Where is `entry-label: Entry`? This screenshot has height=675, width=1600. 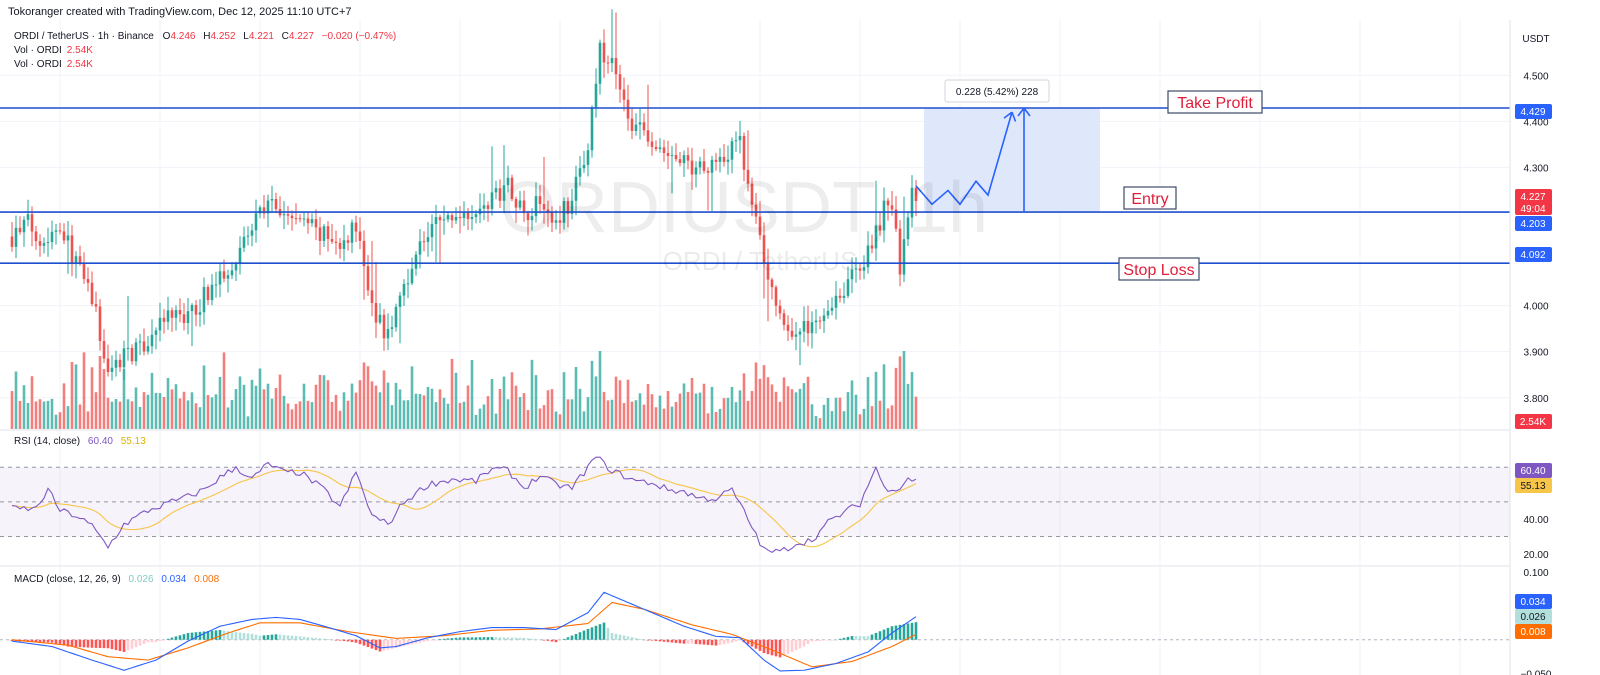
entry-label: Entry is located at coordinates (1149, 199).